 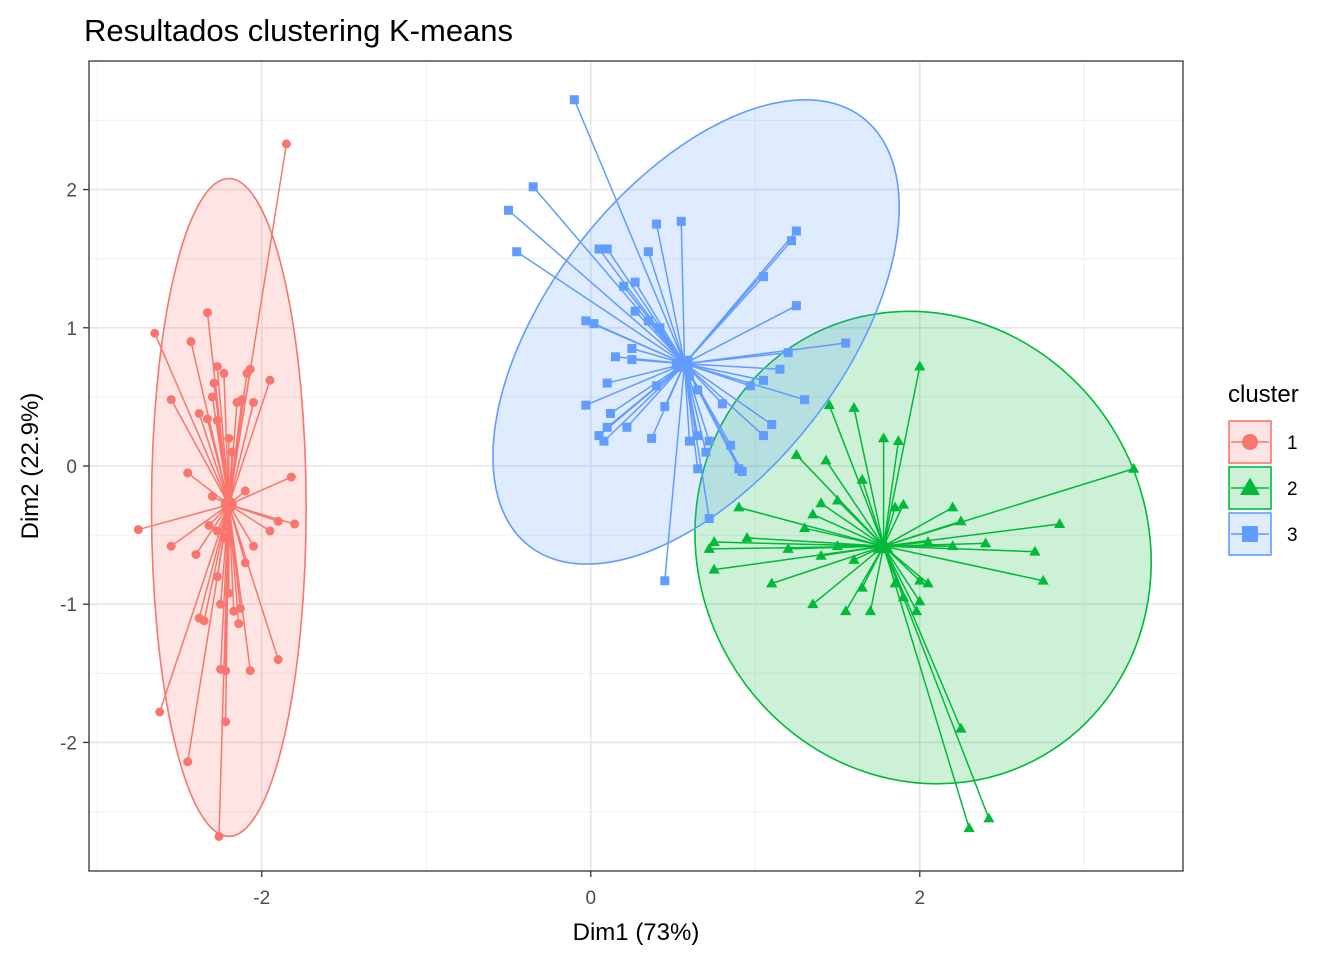 I want to click on x-tick-label: 0, so click(x=590, y=898).